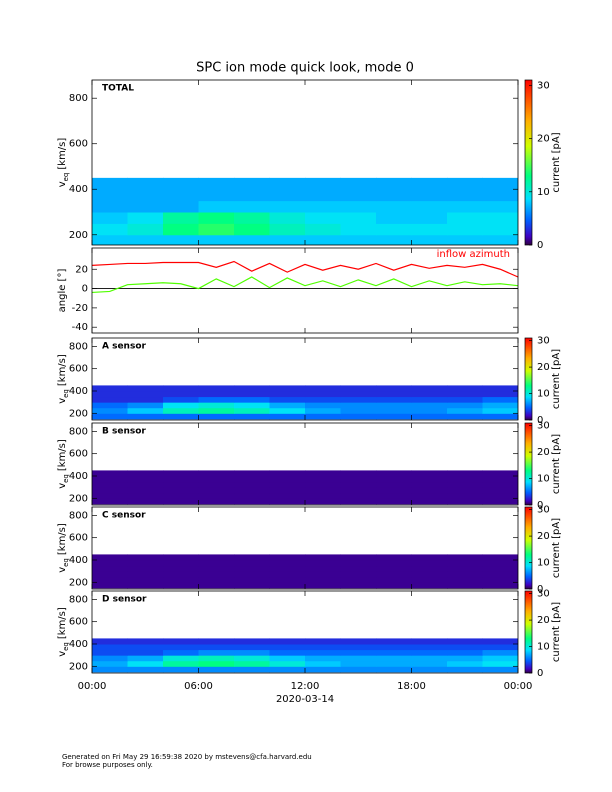 Image resolution: width=612 pixels, height=792 pixels. I want to click on x-axis-label: 2020-03-14, so click(305, 699).